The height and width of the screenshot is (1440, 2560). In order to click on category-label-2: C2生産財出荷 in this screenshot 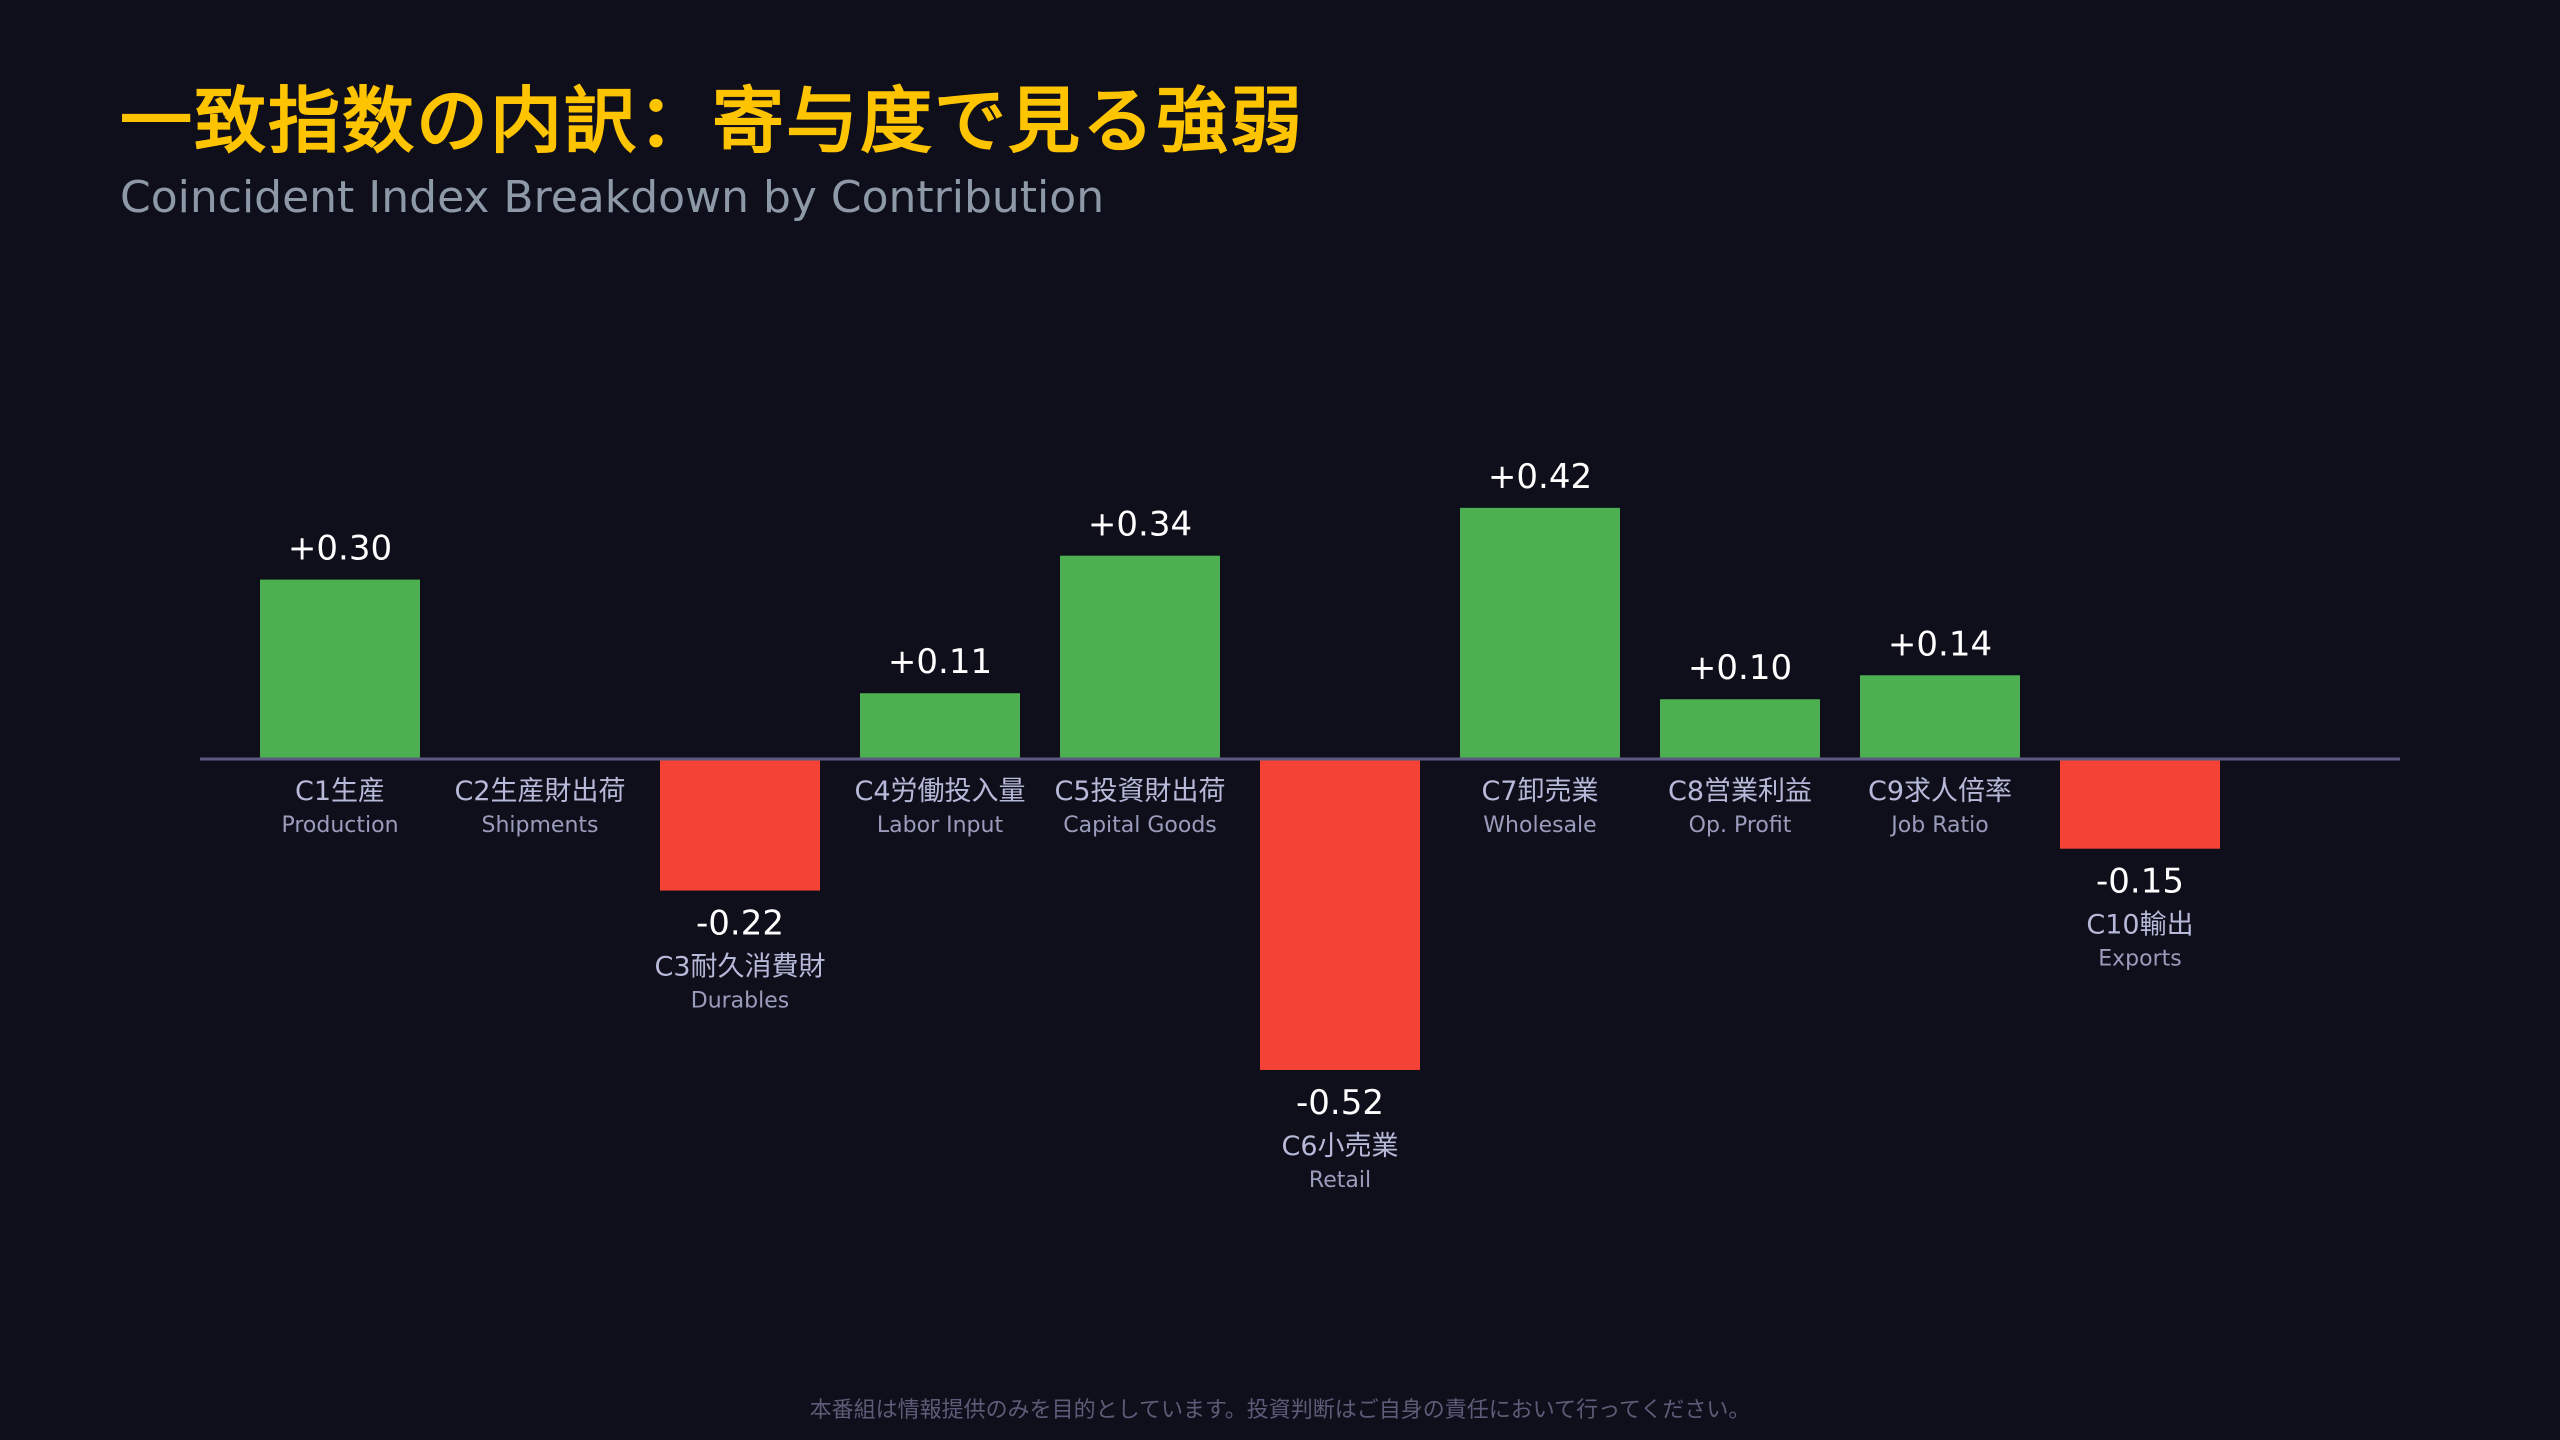, I will do `click(539, 791)`.